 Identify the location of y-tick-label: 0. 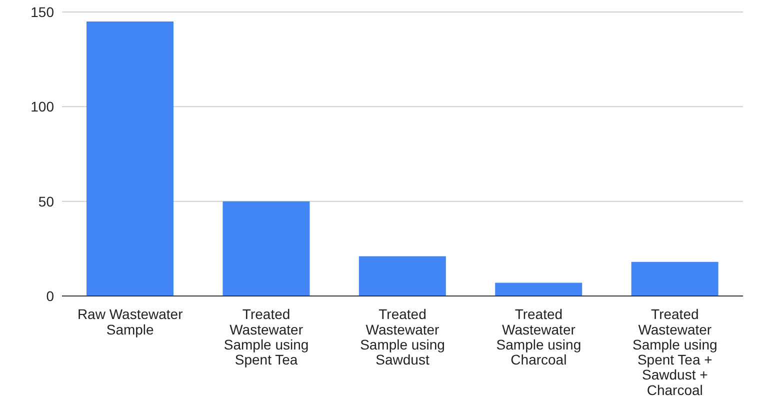
(50, 296).